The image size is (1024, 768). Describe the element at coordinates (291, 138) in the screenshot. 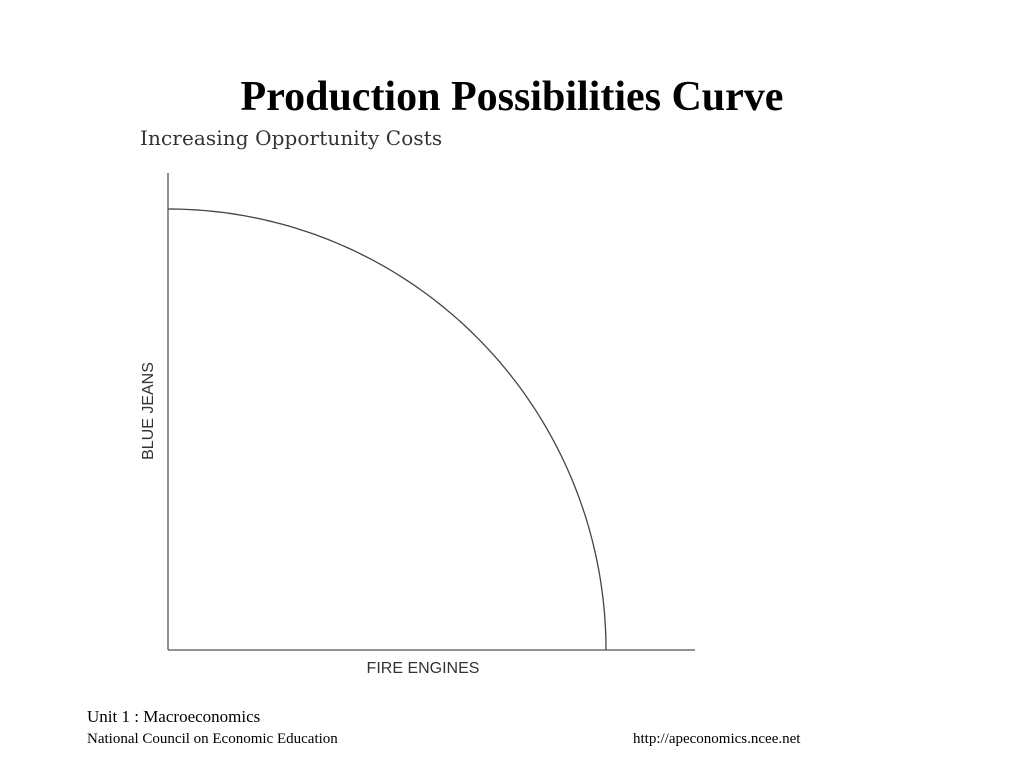

I see `chart-subtitle: Increasing Opportunity Costs` at that location.